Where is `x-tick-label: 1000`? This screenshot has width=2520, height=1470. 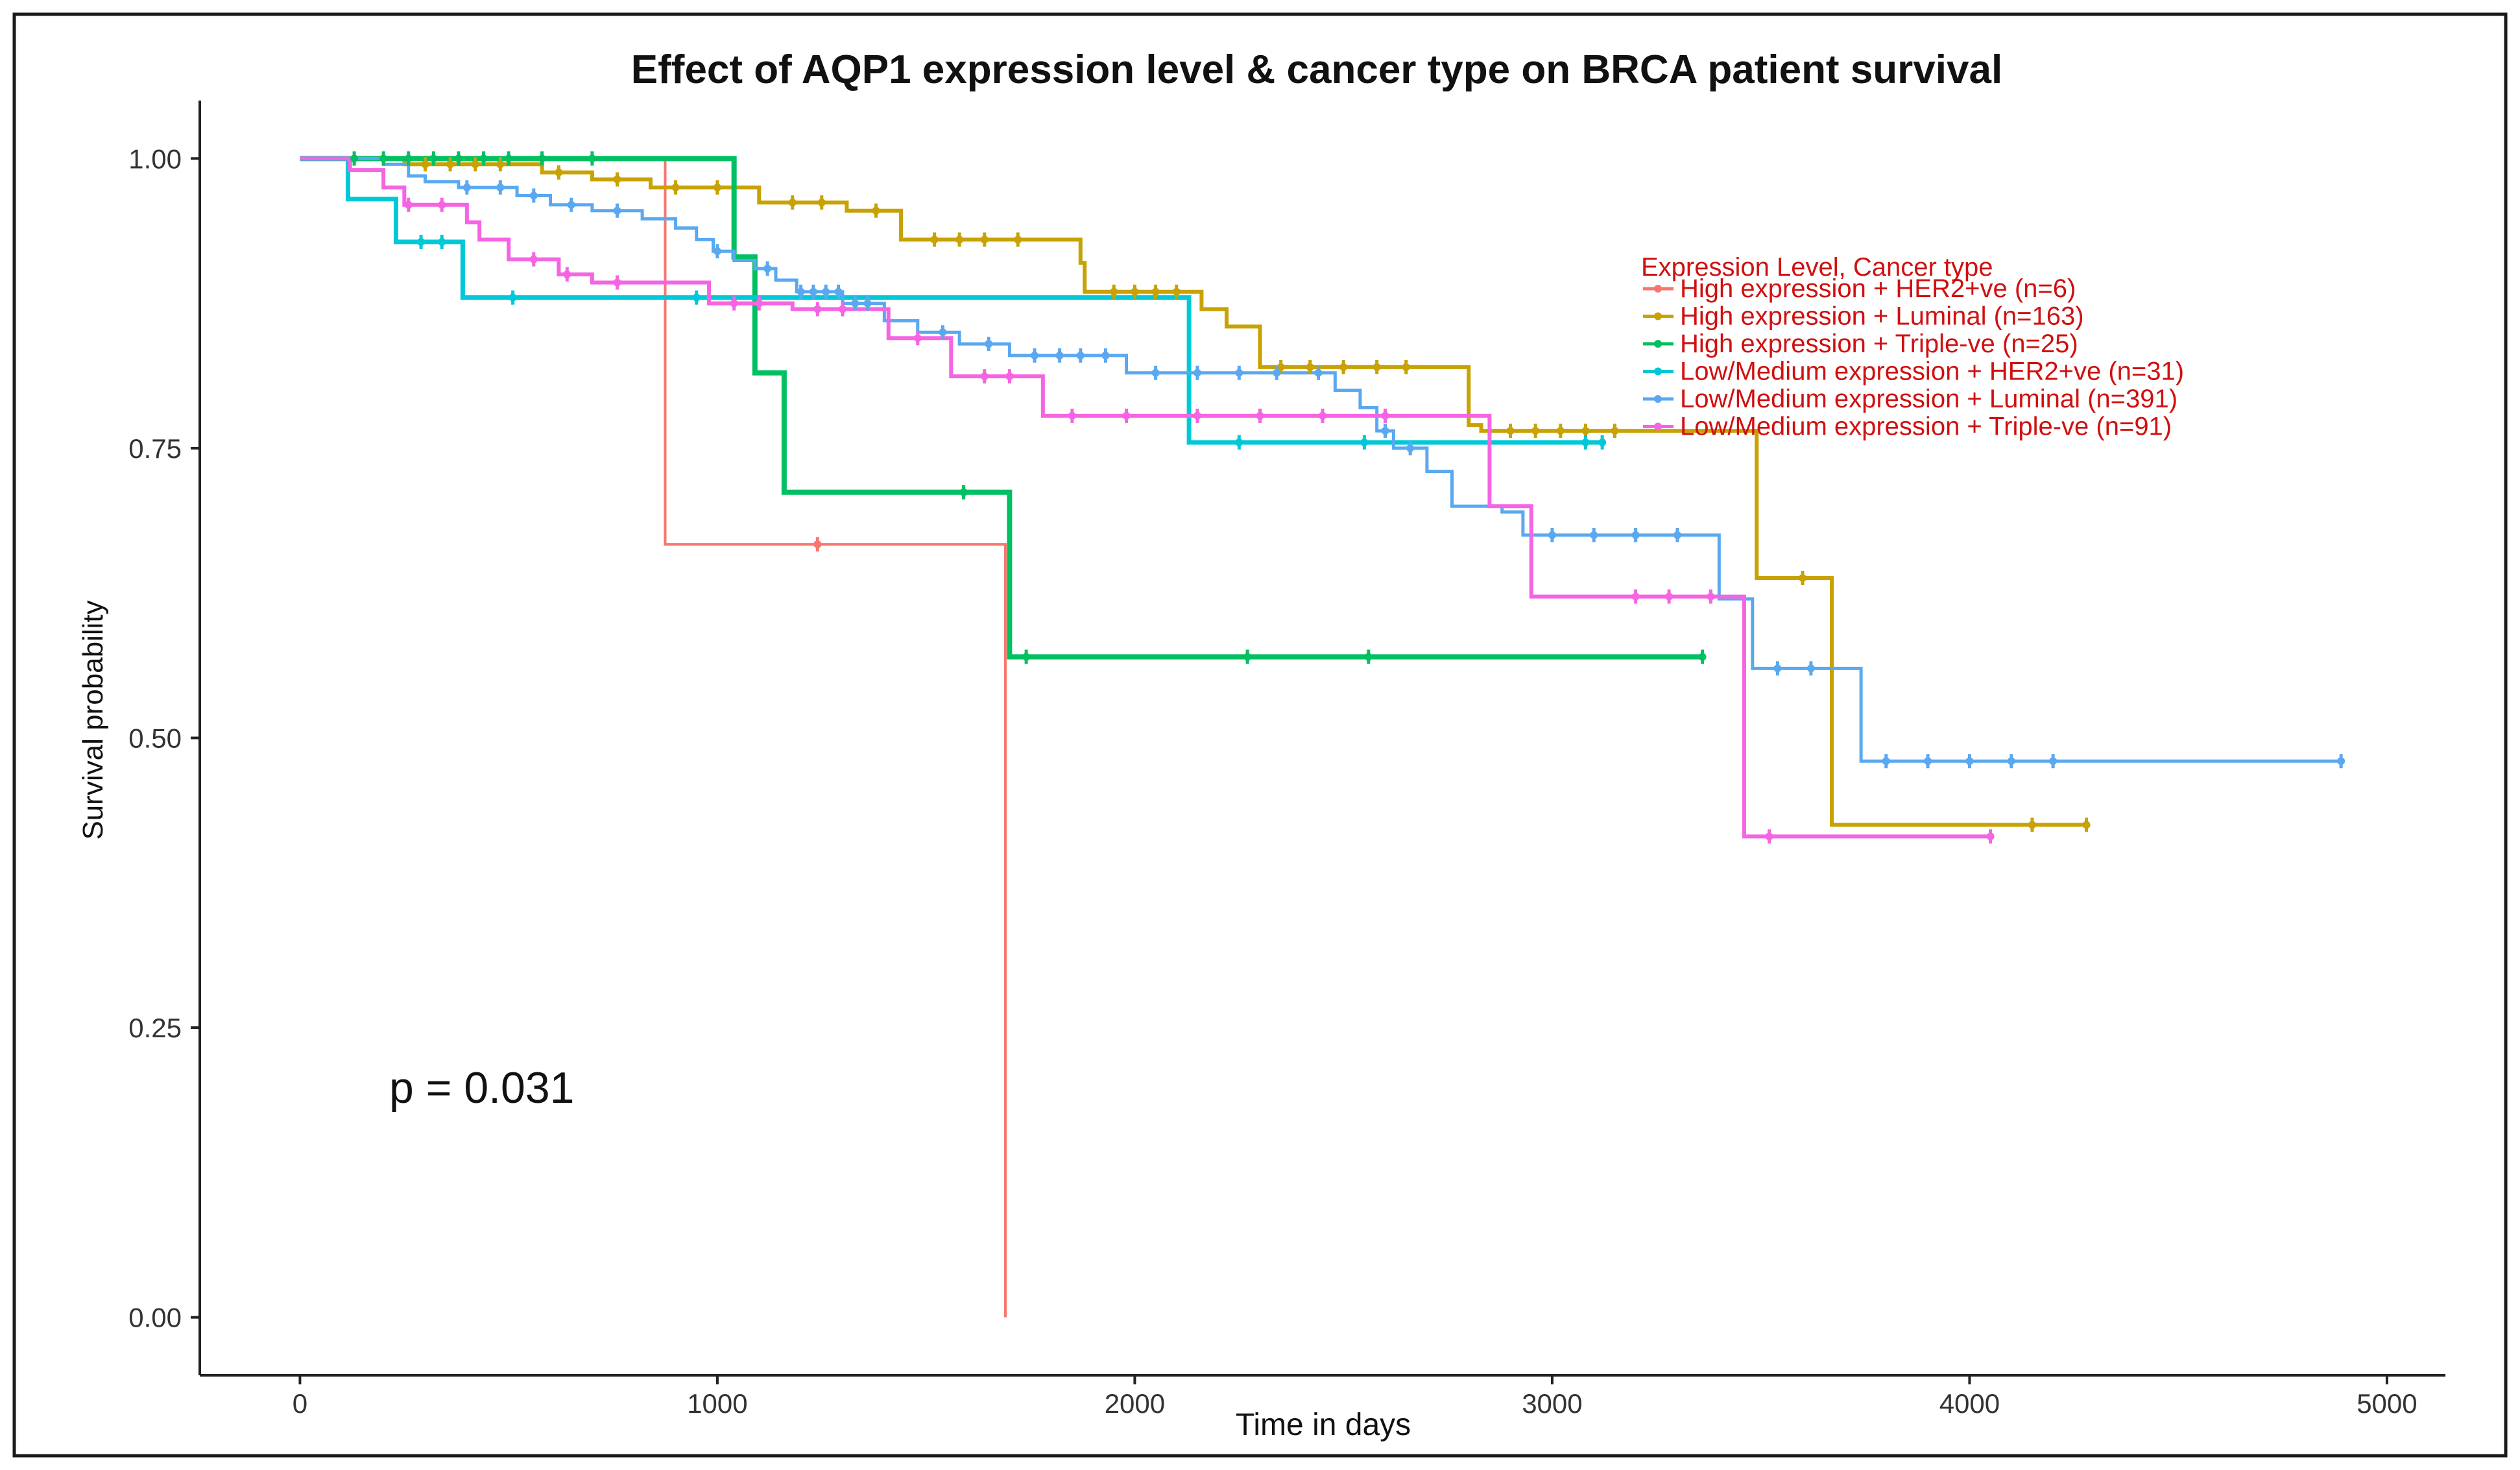
x-tick-label: 1000 is located at coordinates (717, 1403).